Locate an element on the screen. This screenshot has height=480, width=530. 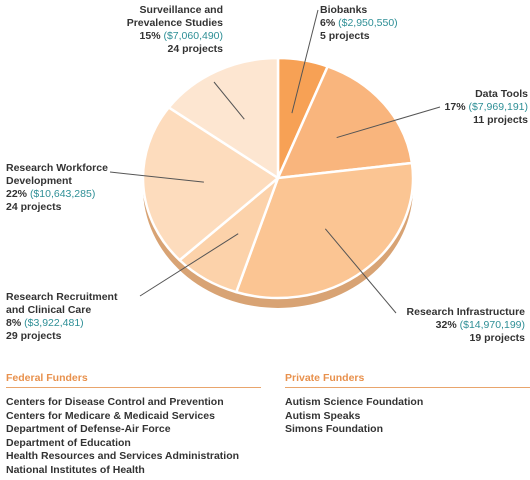
slice-label-title-line2: and Clinical Care is located at coordinates (49, 310).